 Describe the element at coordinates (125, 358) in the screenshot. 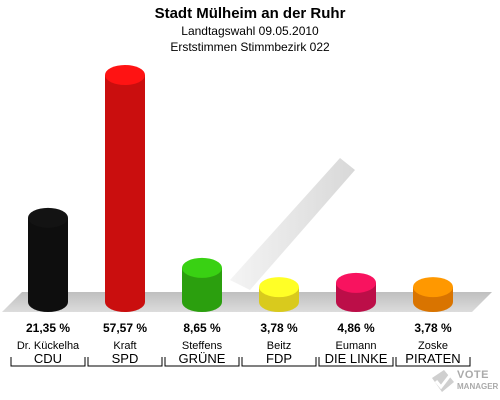

I see `party-label: SPD` at that location.